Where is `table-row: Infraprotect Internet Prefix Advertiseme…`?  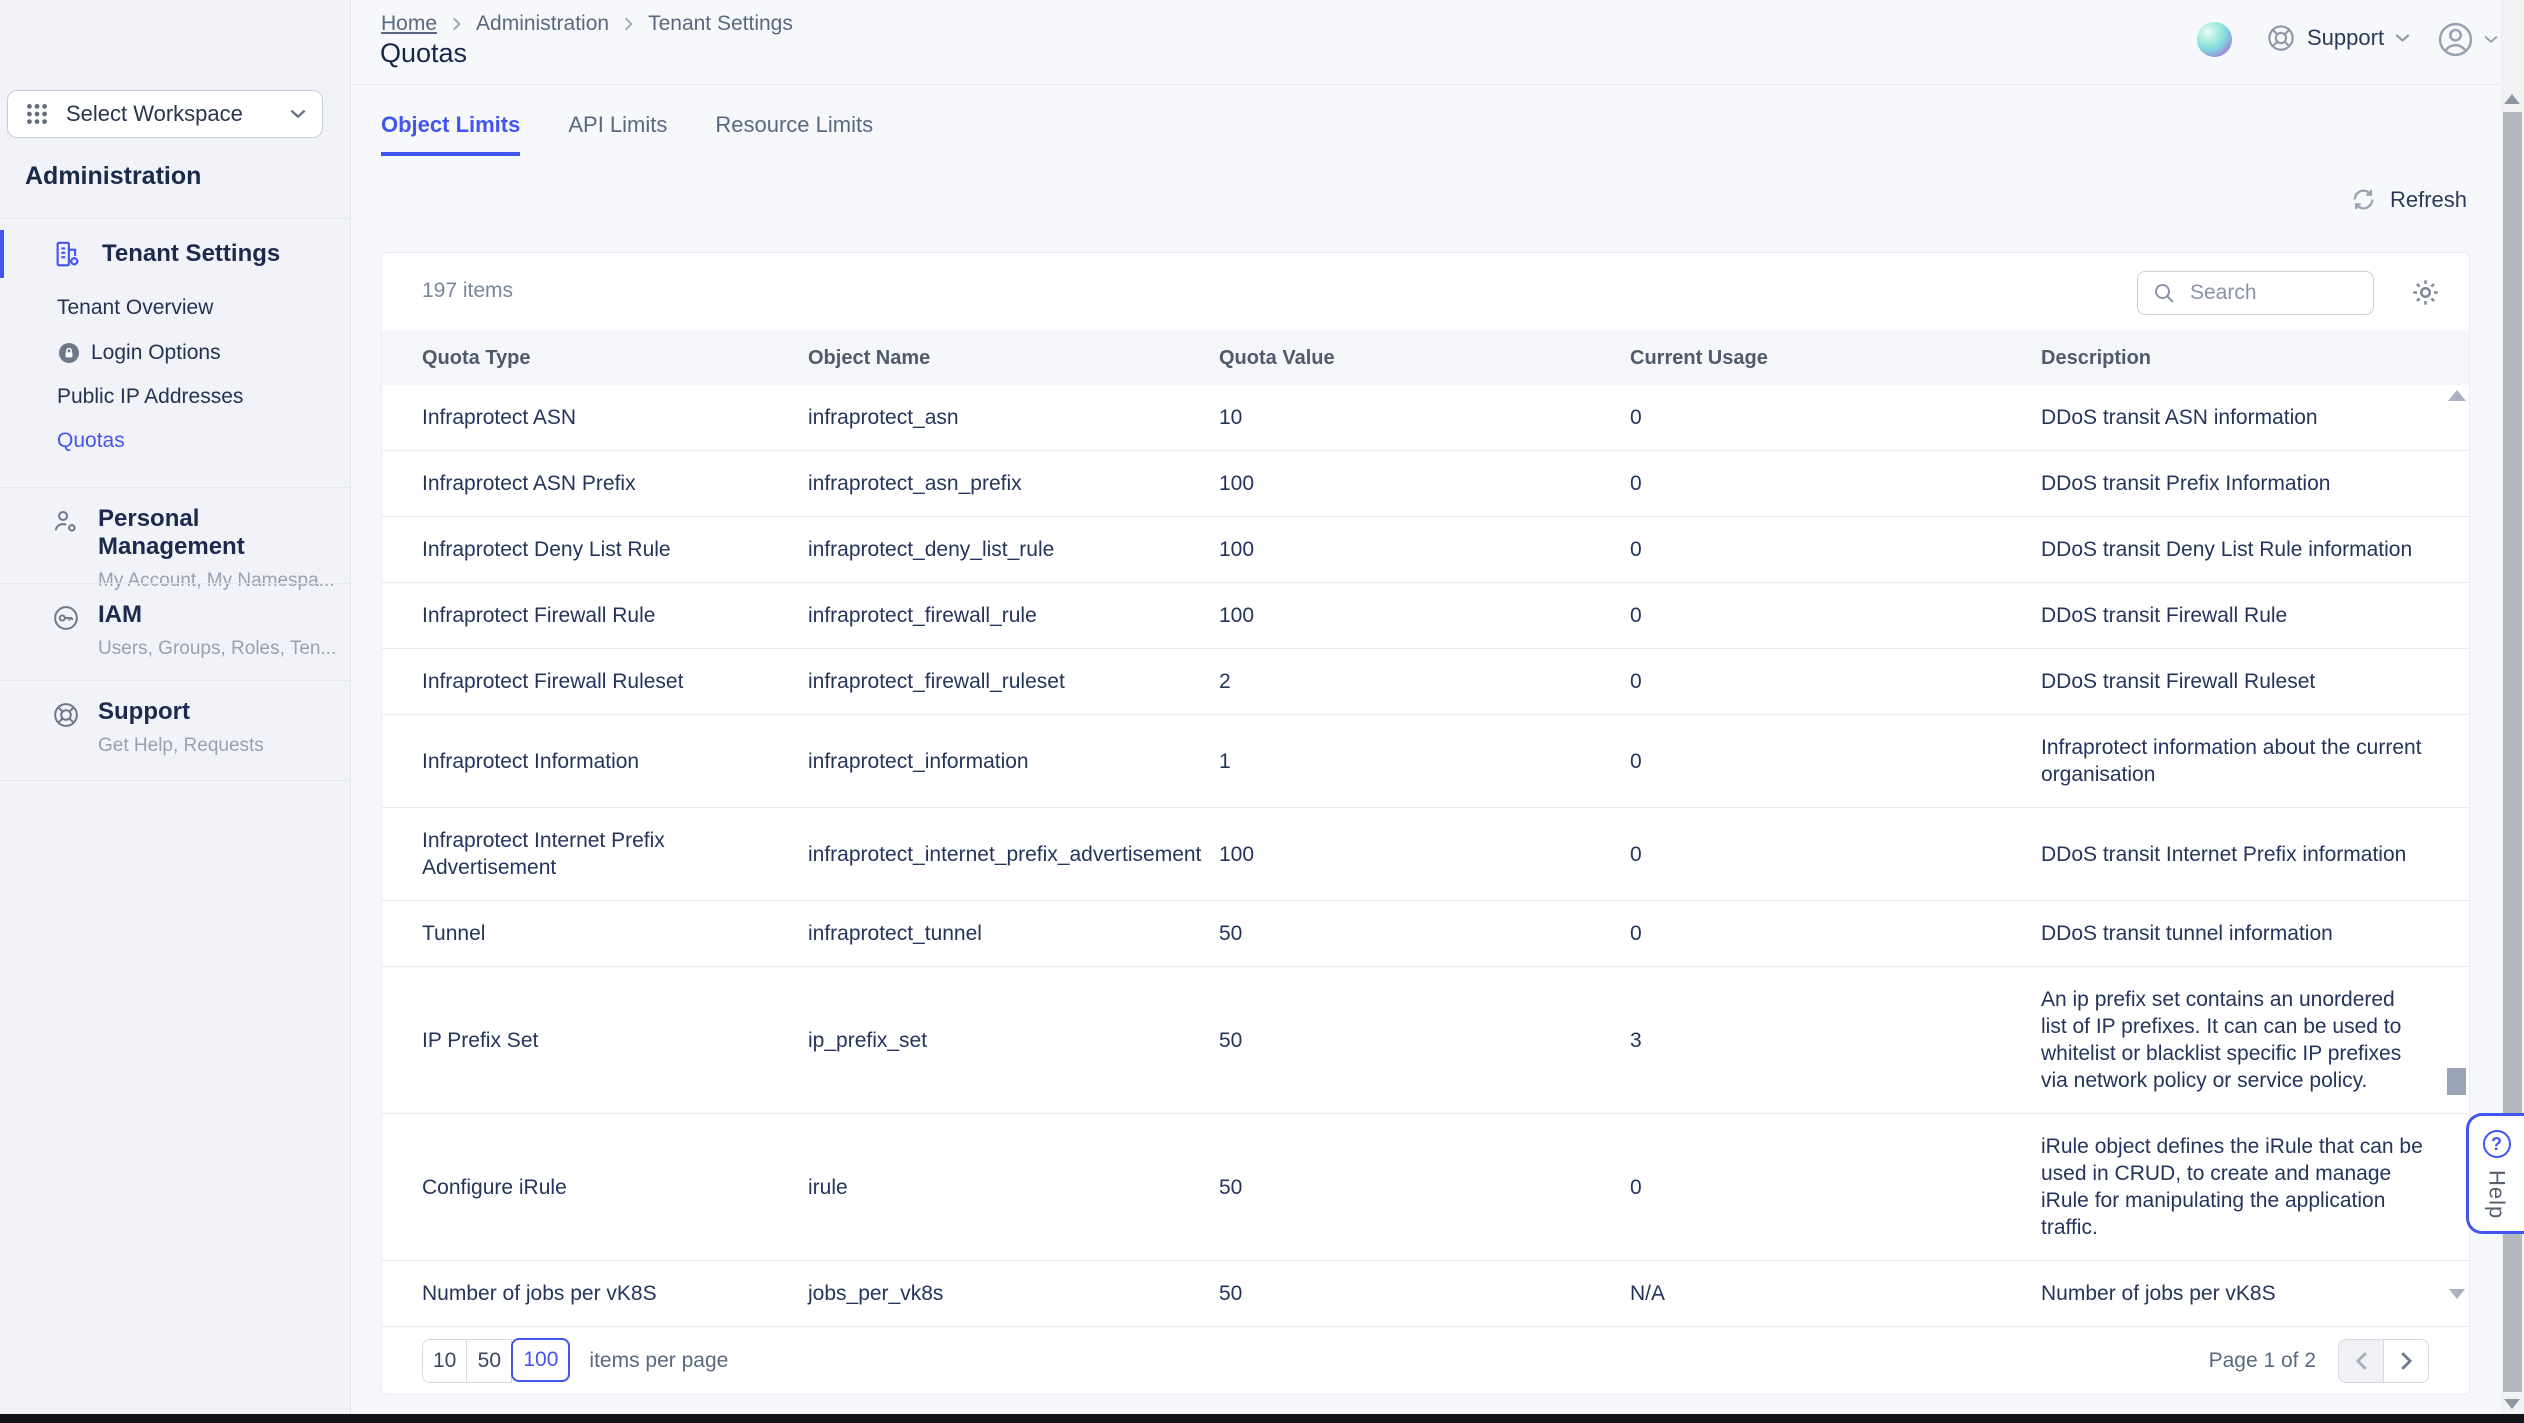 table-row: Infraprotect Internet Prefix Advertiseme… is located at coordinates (1425, 854).